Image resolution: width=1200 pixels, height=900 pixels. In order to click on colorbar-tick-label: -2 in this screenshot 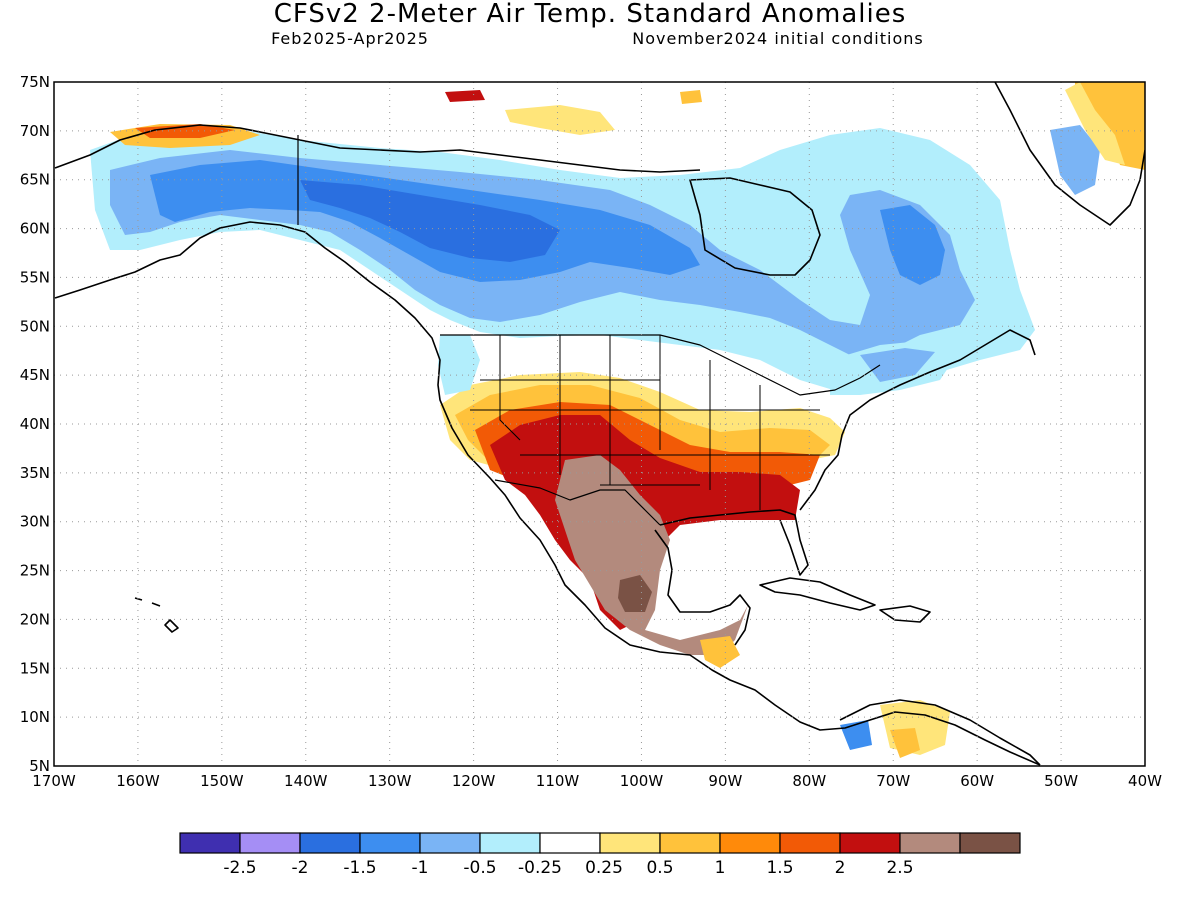, I will do `click(300, 868)`.